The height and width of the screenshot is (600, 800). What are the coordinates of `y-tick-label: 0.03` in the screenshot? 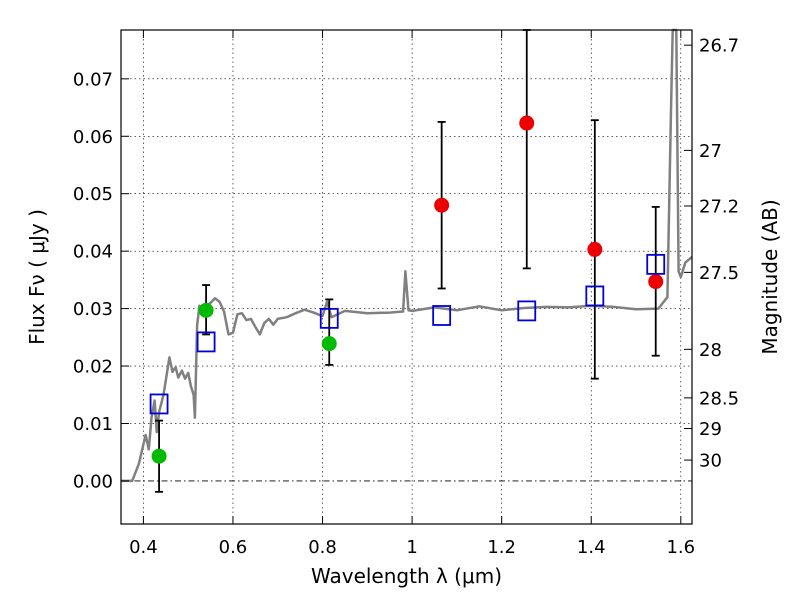 It's located at (93, 309).